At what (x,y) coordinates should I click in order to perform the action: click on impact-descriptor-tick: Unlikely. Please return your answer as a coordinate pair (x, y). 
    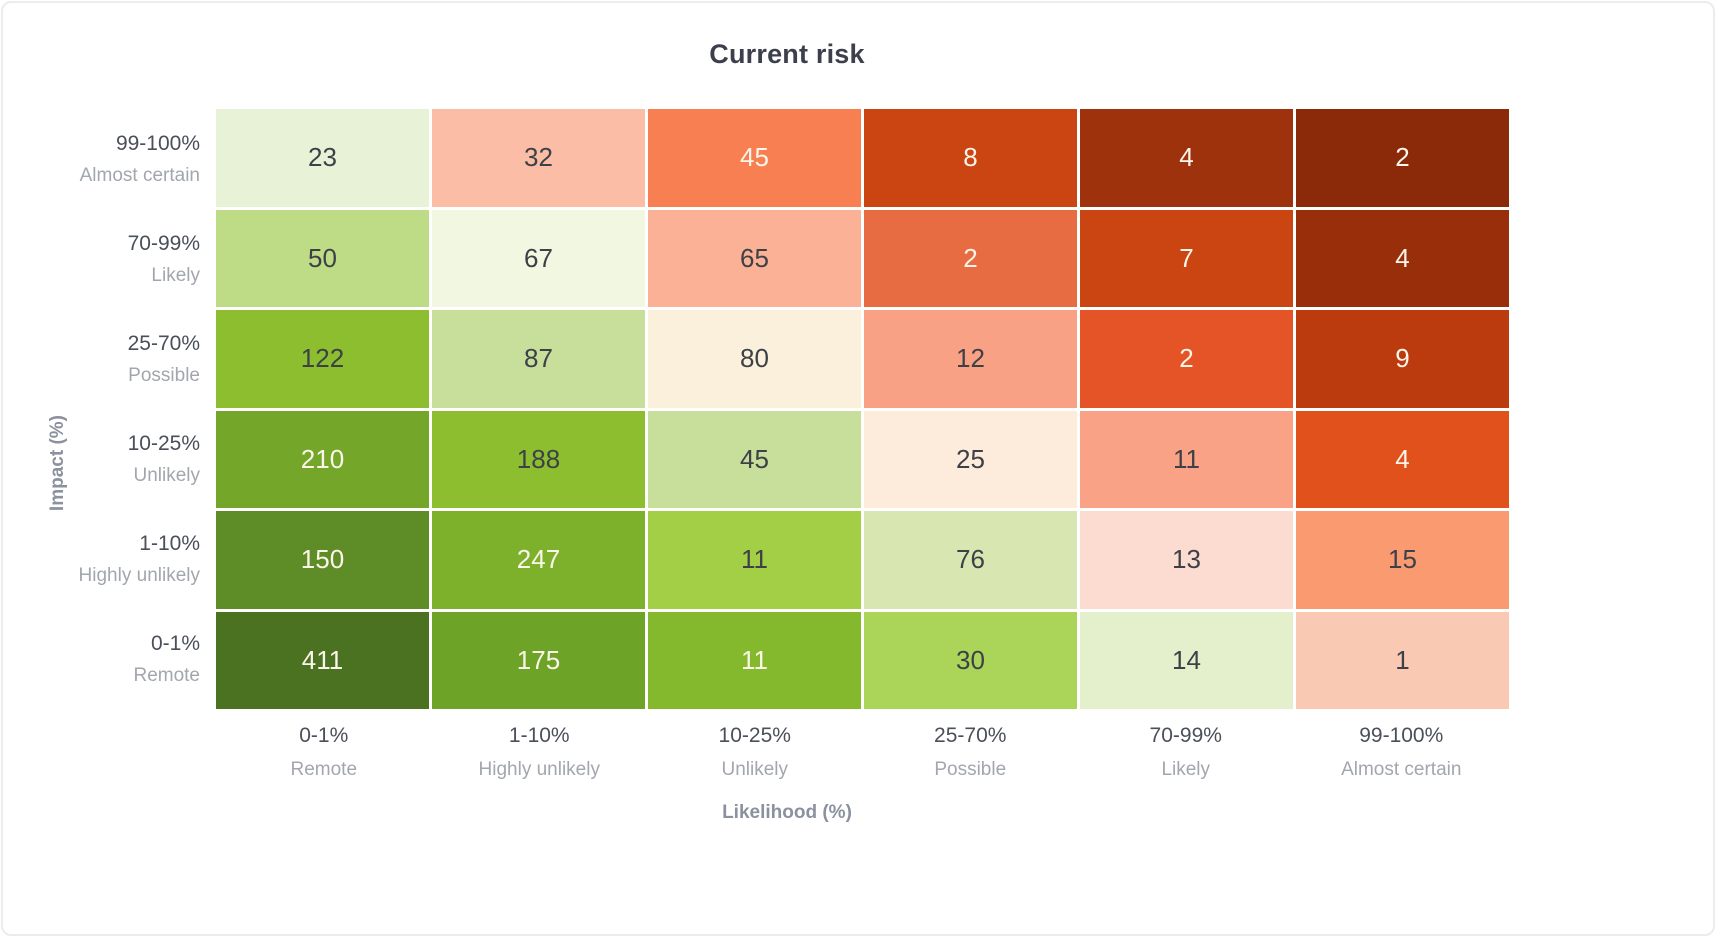
    Looking at the image, I should click on (166, 475).